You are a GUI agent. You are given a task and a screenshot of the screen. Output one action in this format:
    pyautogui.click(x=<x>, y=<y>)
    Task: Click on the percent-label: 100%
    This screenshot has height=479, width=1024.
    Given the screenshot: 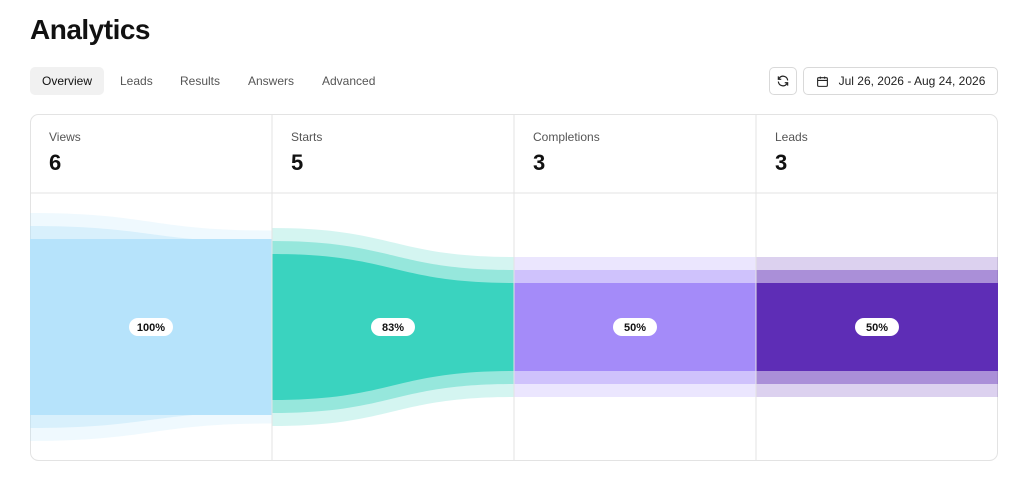 What is the action you would take?
    pyautogui.click(x=151, y=328)
    